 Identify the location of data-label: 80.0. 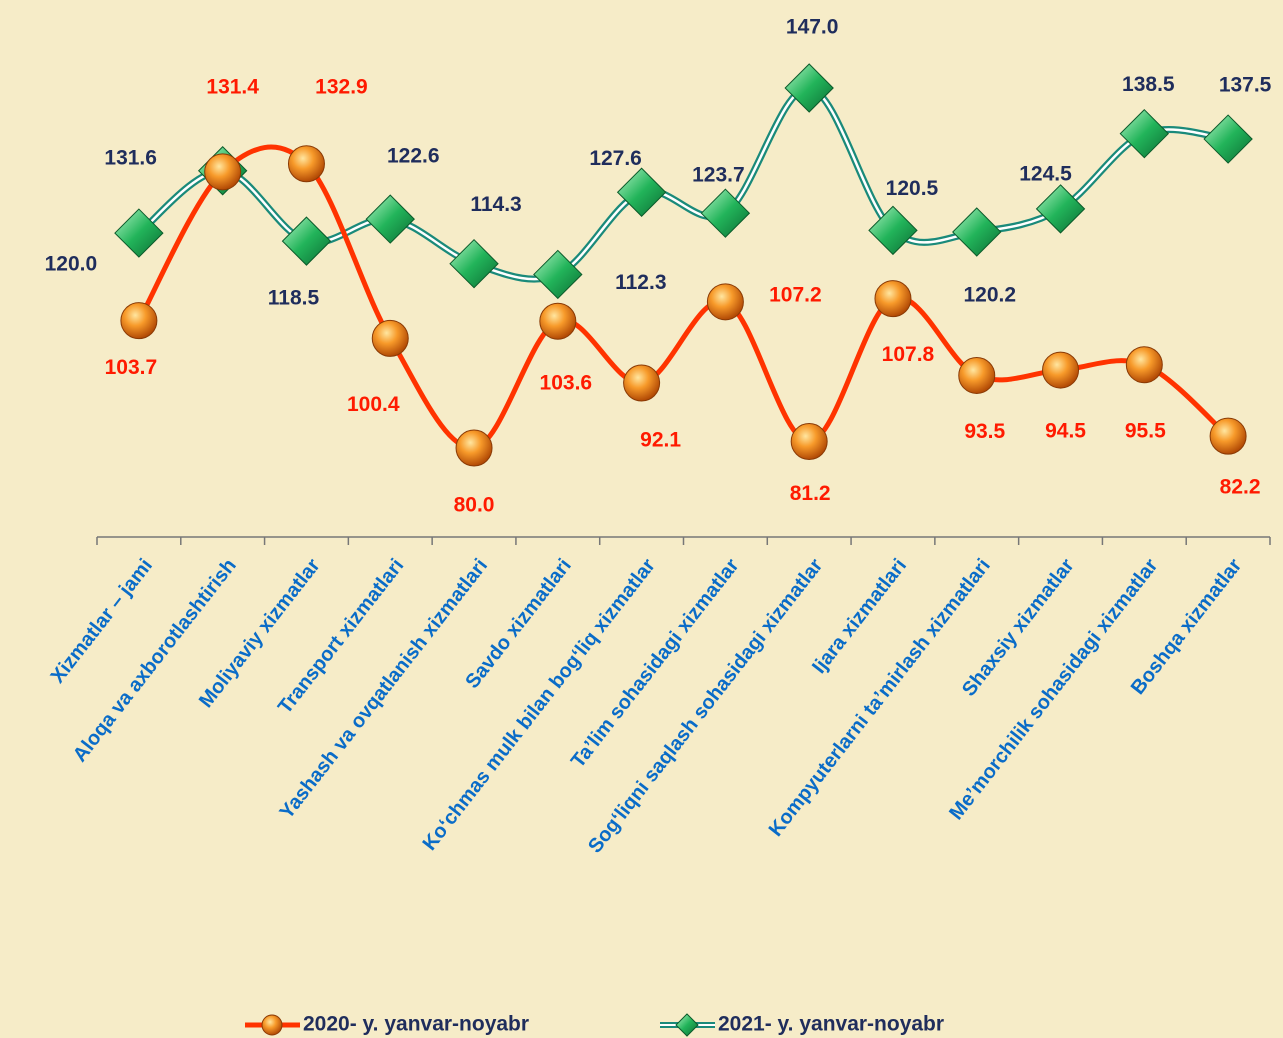
(474, 505).